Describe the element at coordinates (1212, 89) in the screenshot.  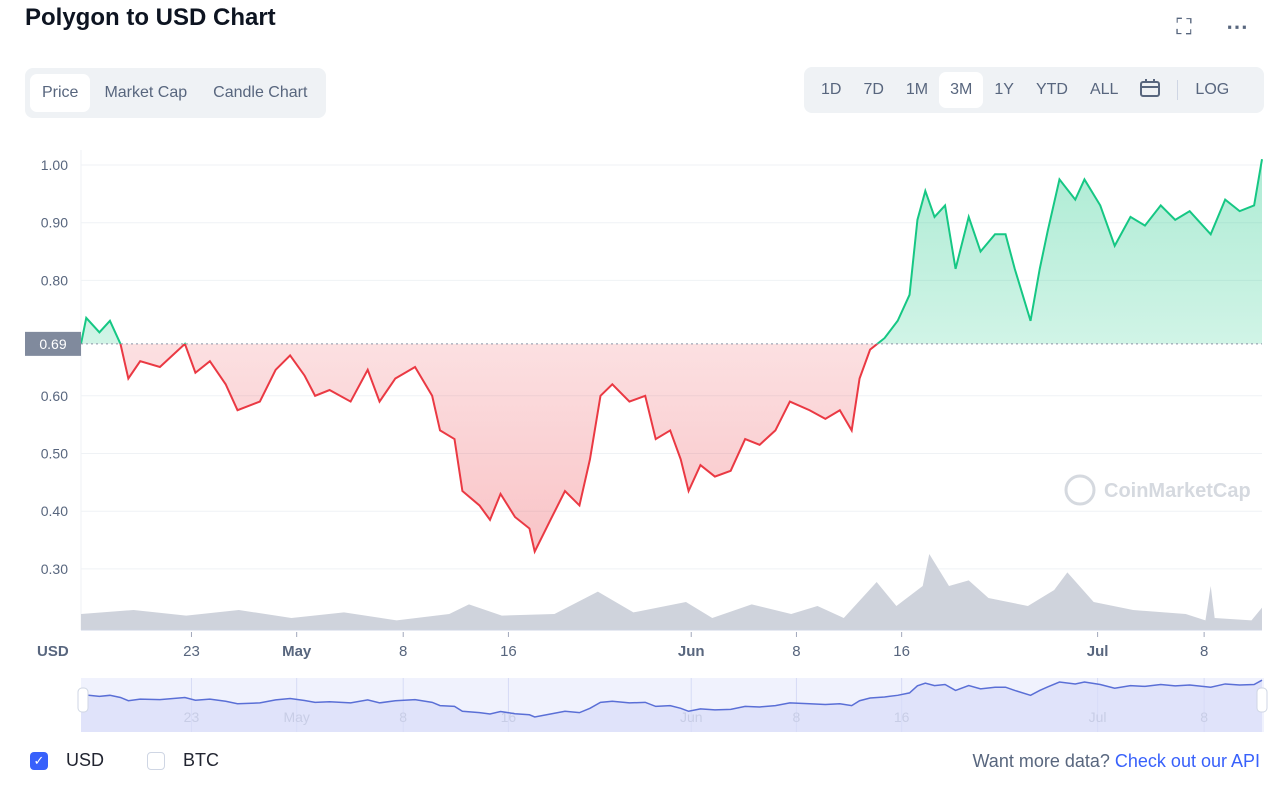
I see `log-scale-toggle: LOG` at that location.